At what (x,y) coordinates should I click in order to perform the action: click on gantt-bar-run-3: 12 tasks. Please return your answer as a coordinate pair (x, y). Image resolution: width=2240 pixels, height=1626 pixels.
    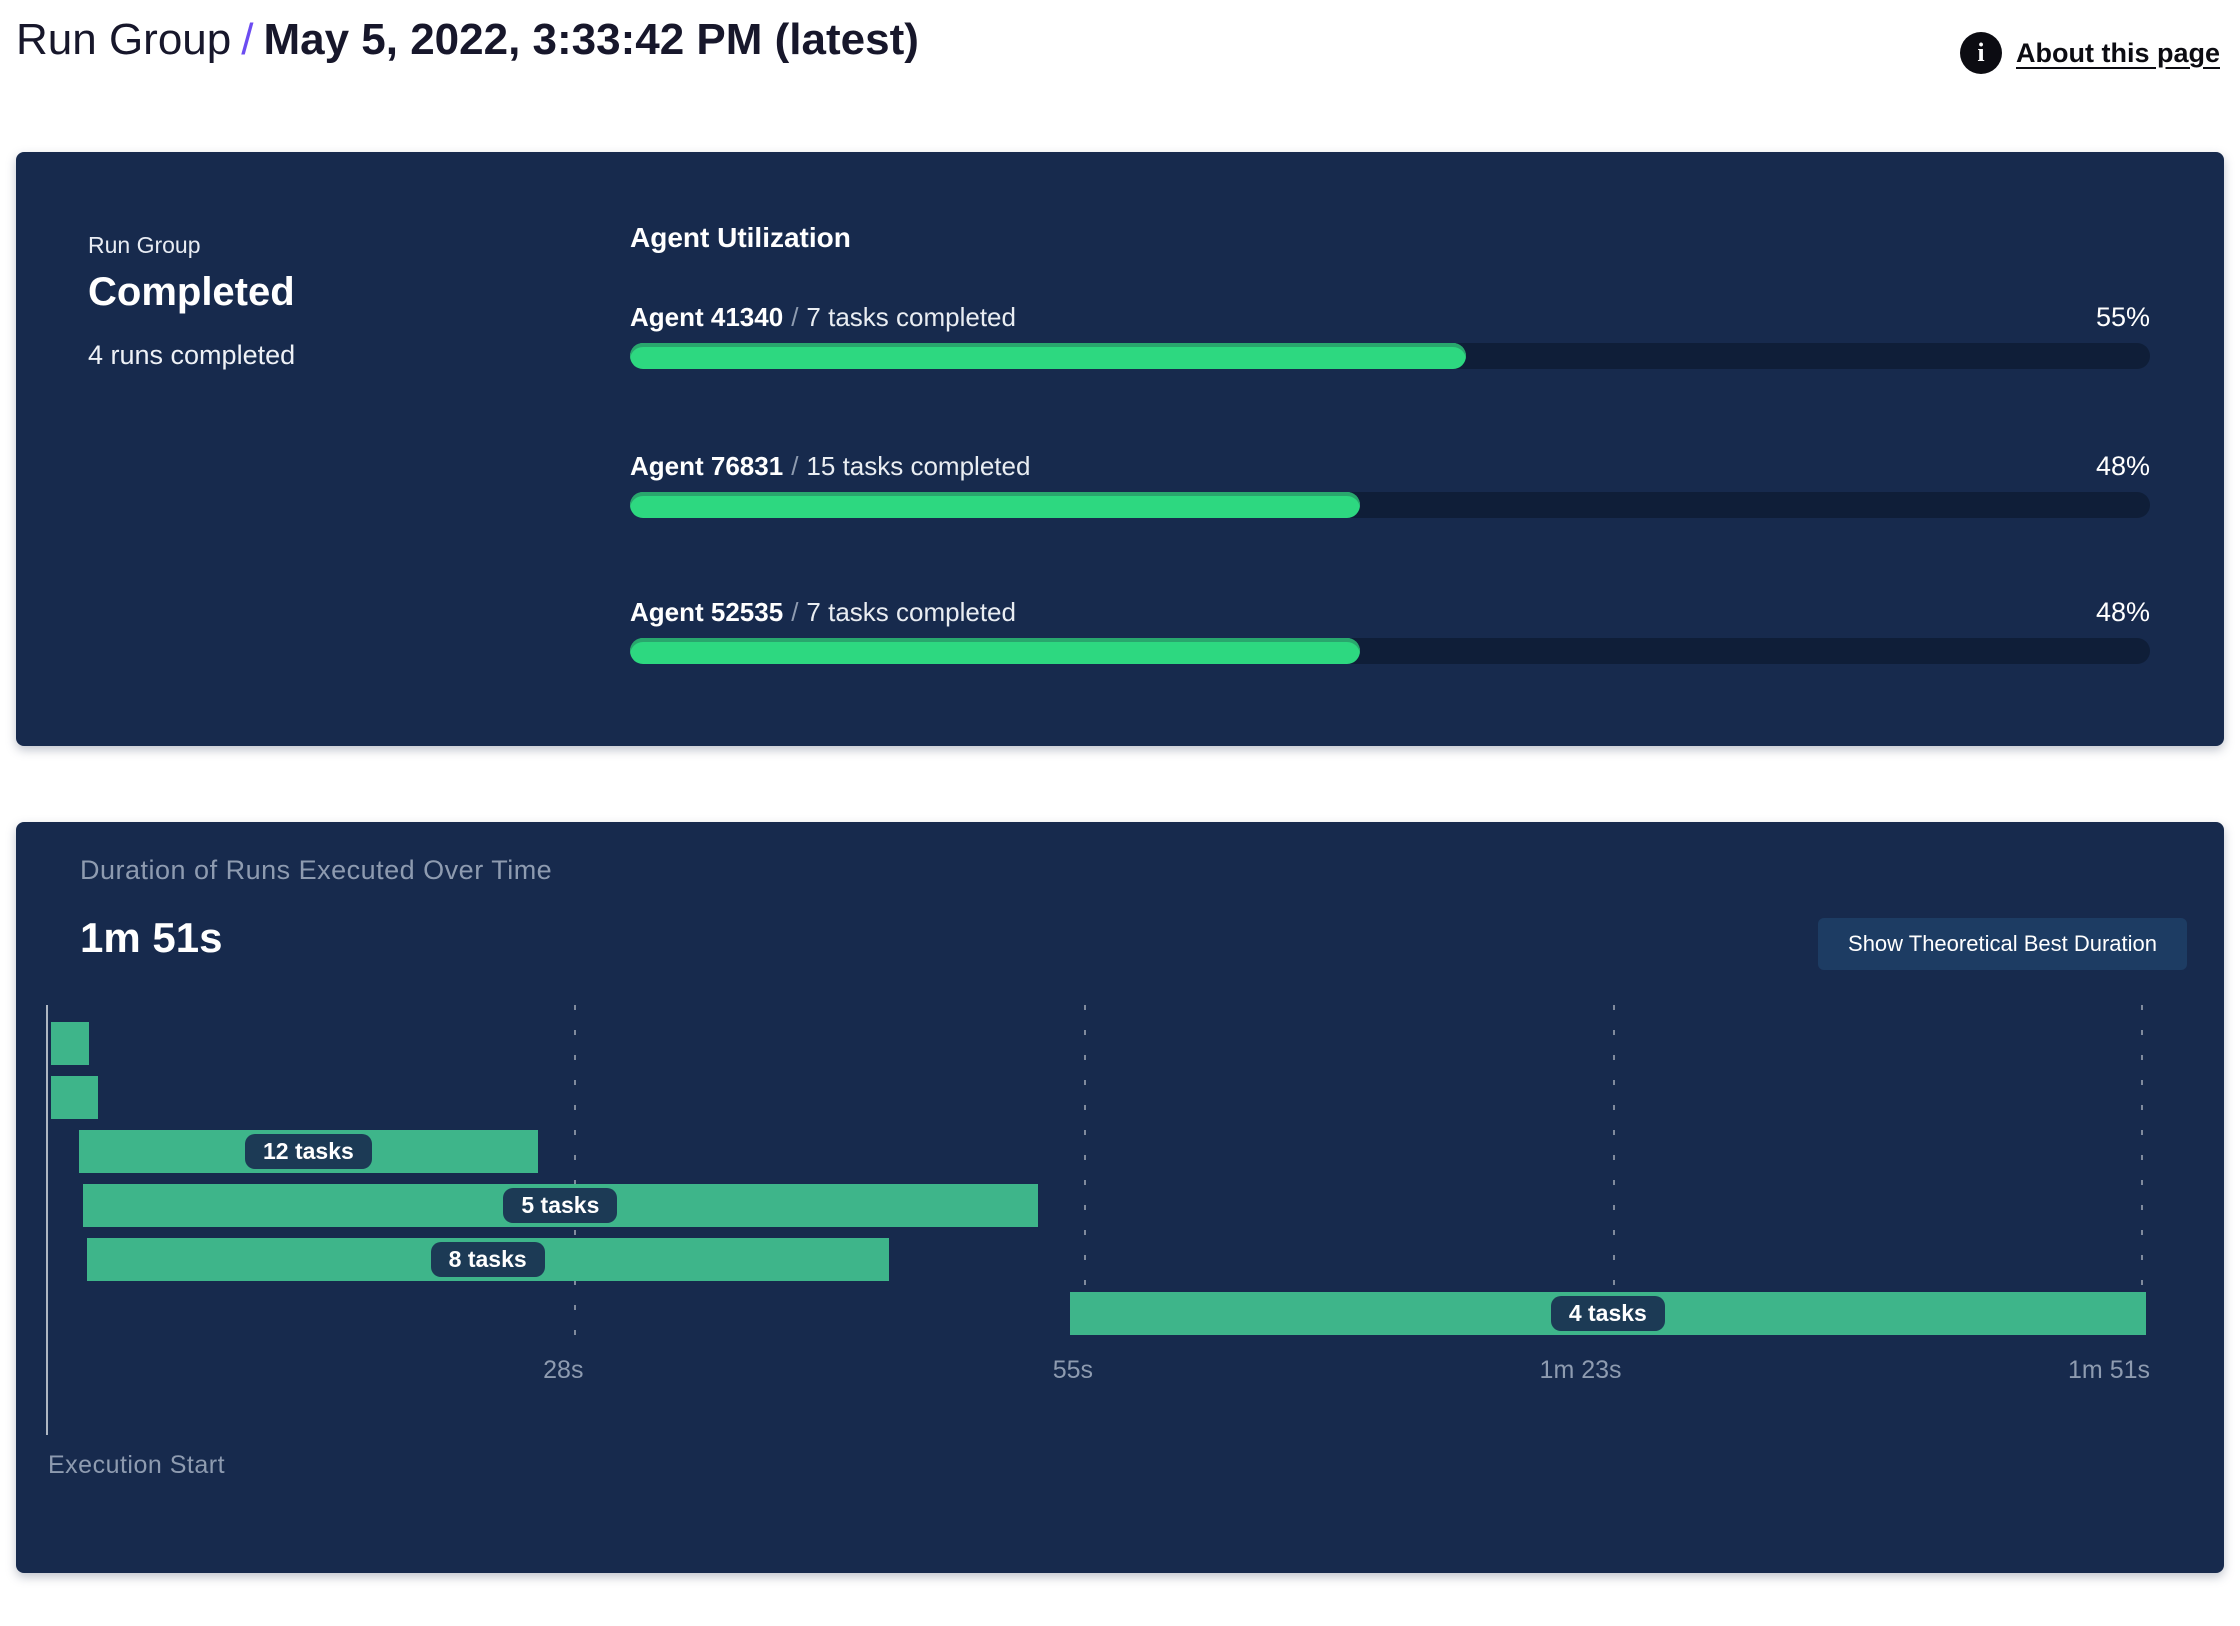
    Looking at the image, I should click on (308, 1151).